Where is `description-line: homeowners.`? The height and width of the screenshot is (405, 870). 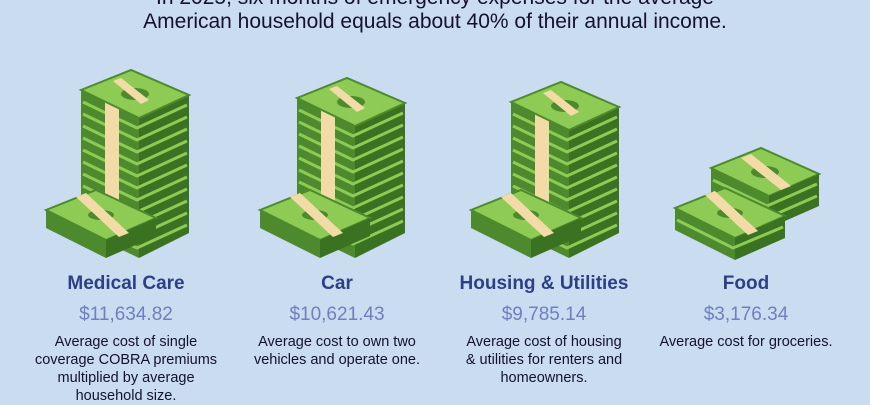
description-line: homeowners. is located at coordinates (544, 378).